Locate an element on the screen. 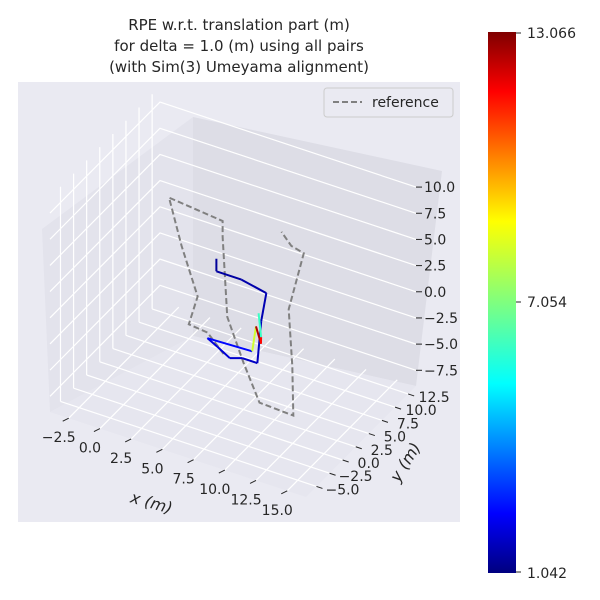 Image resolution: width=600 pixels, height=600 pixels. x-tick-labels: −2.50.0 2.5 5.0 7.5 10.012.515.0 is located at coordinates (167, 468).